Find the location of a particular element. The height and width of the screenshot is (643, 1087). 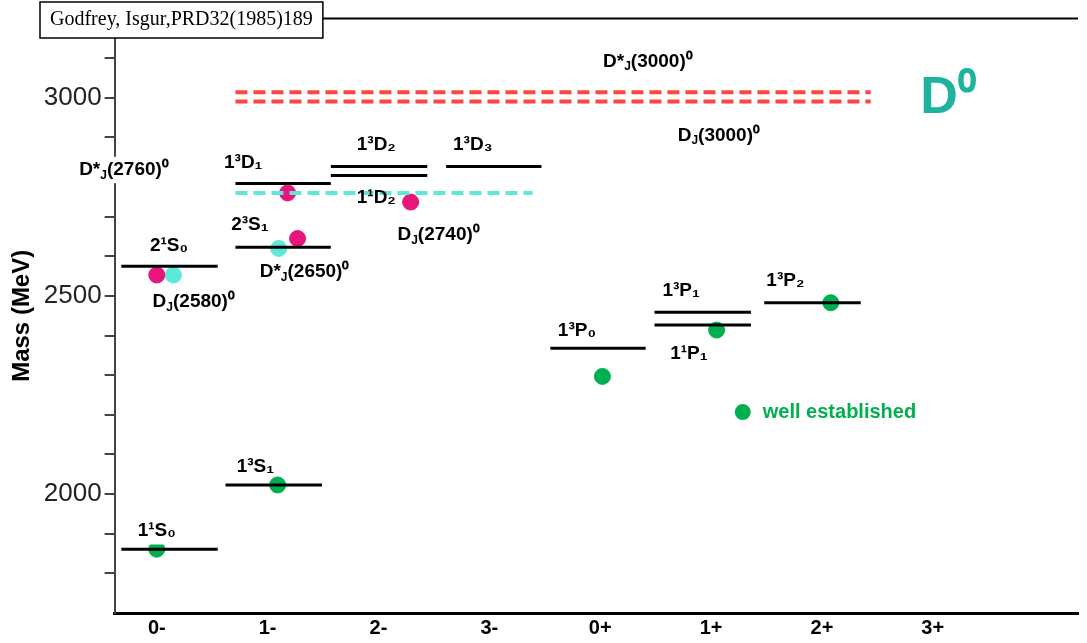

x-tick-label: 0- is located at coordinates (156, 626).